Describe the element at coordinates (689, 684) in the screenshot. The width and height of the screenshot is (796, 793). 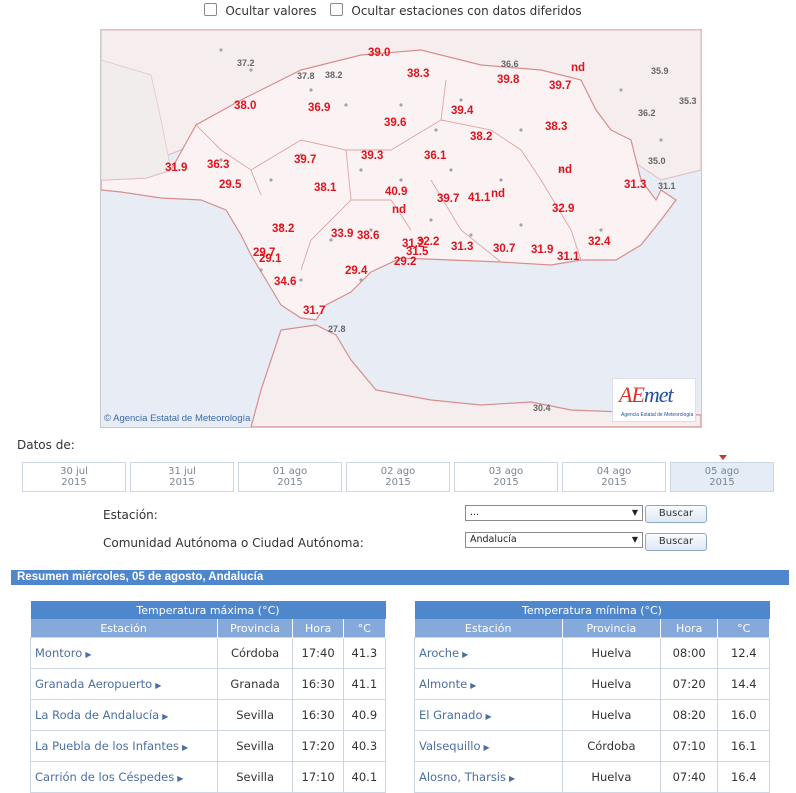
I see `time-cell: 07:20` at that location.